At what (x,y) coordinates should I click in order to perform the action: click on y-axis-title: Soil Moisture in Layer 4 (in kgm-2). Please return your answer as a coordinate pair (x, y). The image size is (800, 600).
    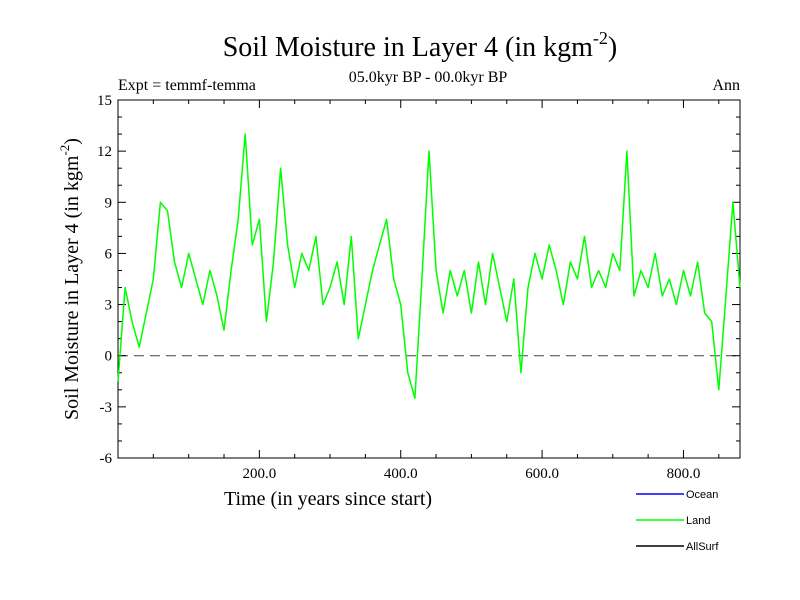
    Looking at the image, I should click on (70, 279).